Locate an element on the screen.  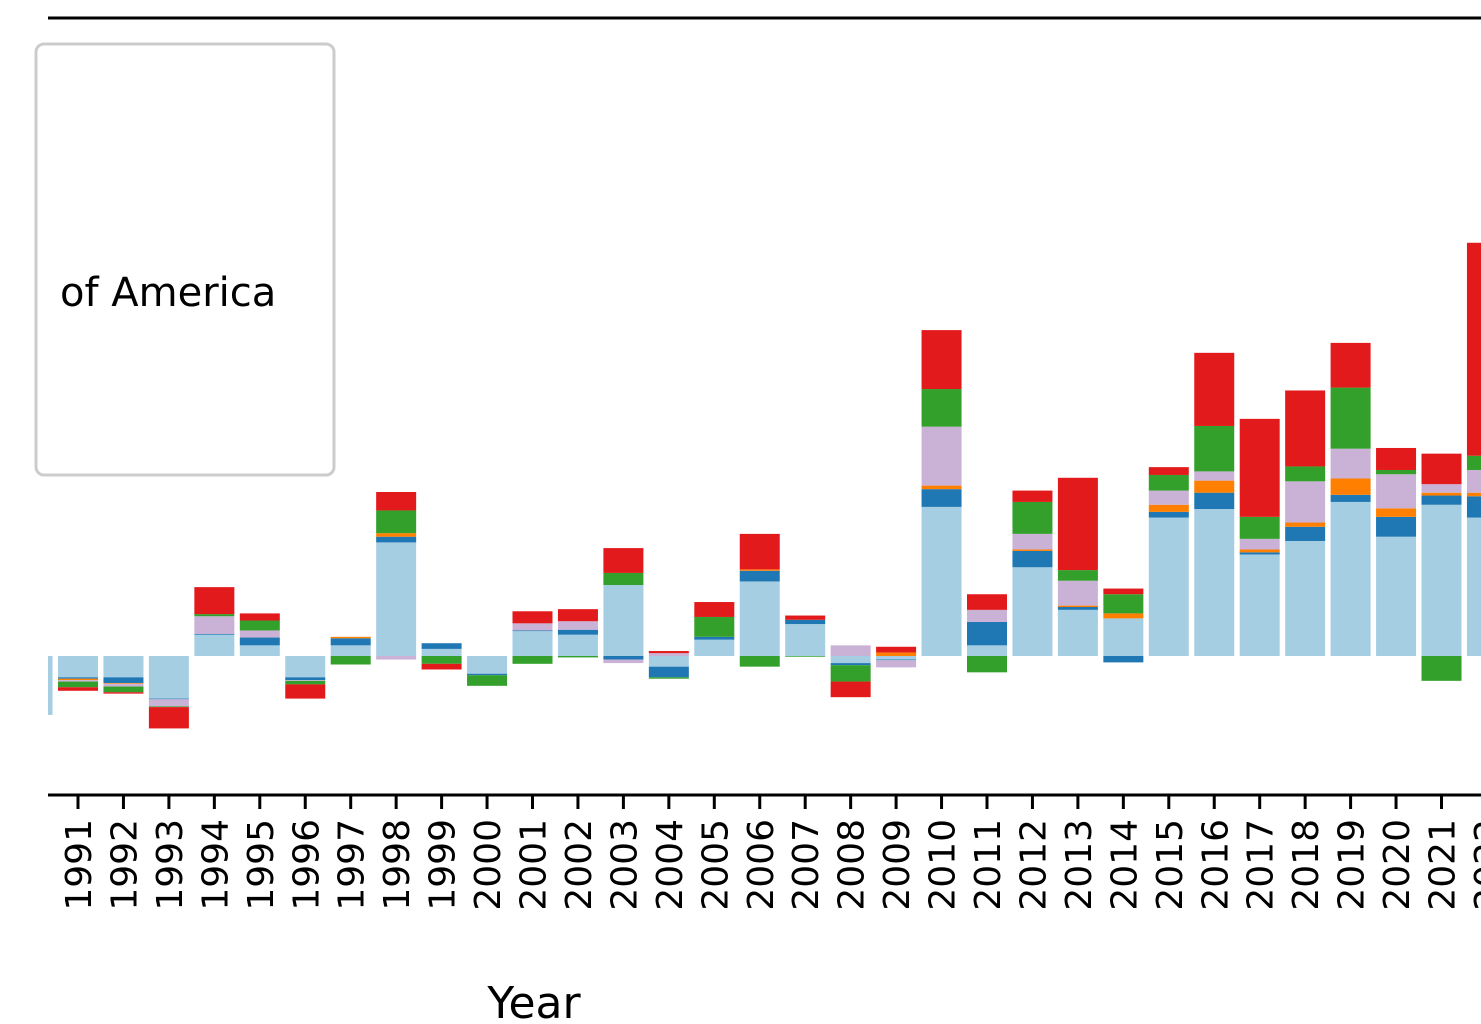
bar-2021-s0 is located at coordinates (1441, 580).